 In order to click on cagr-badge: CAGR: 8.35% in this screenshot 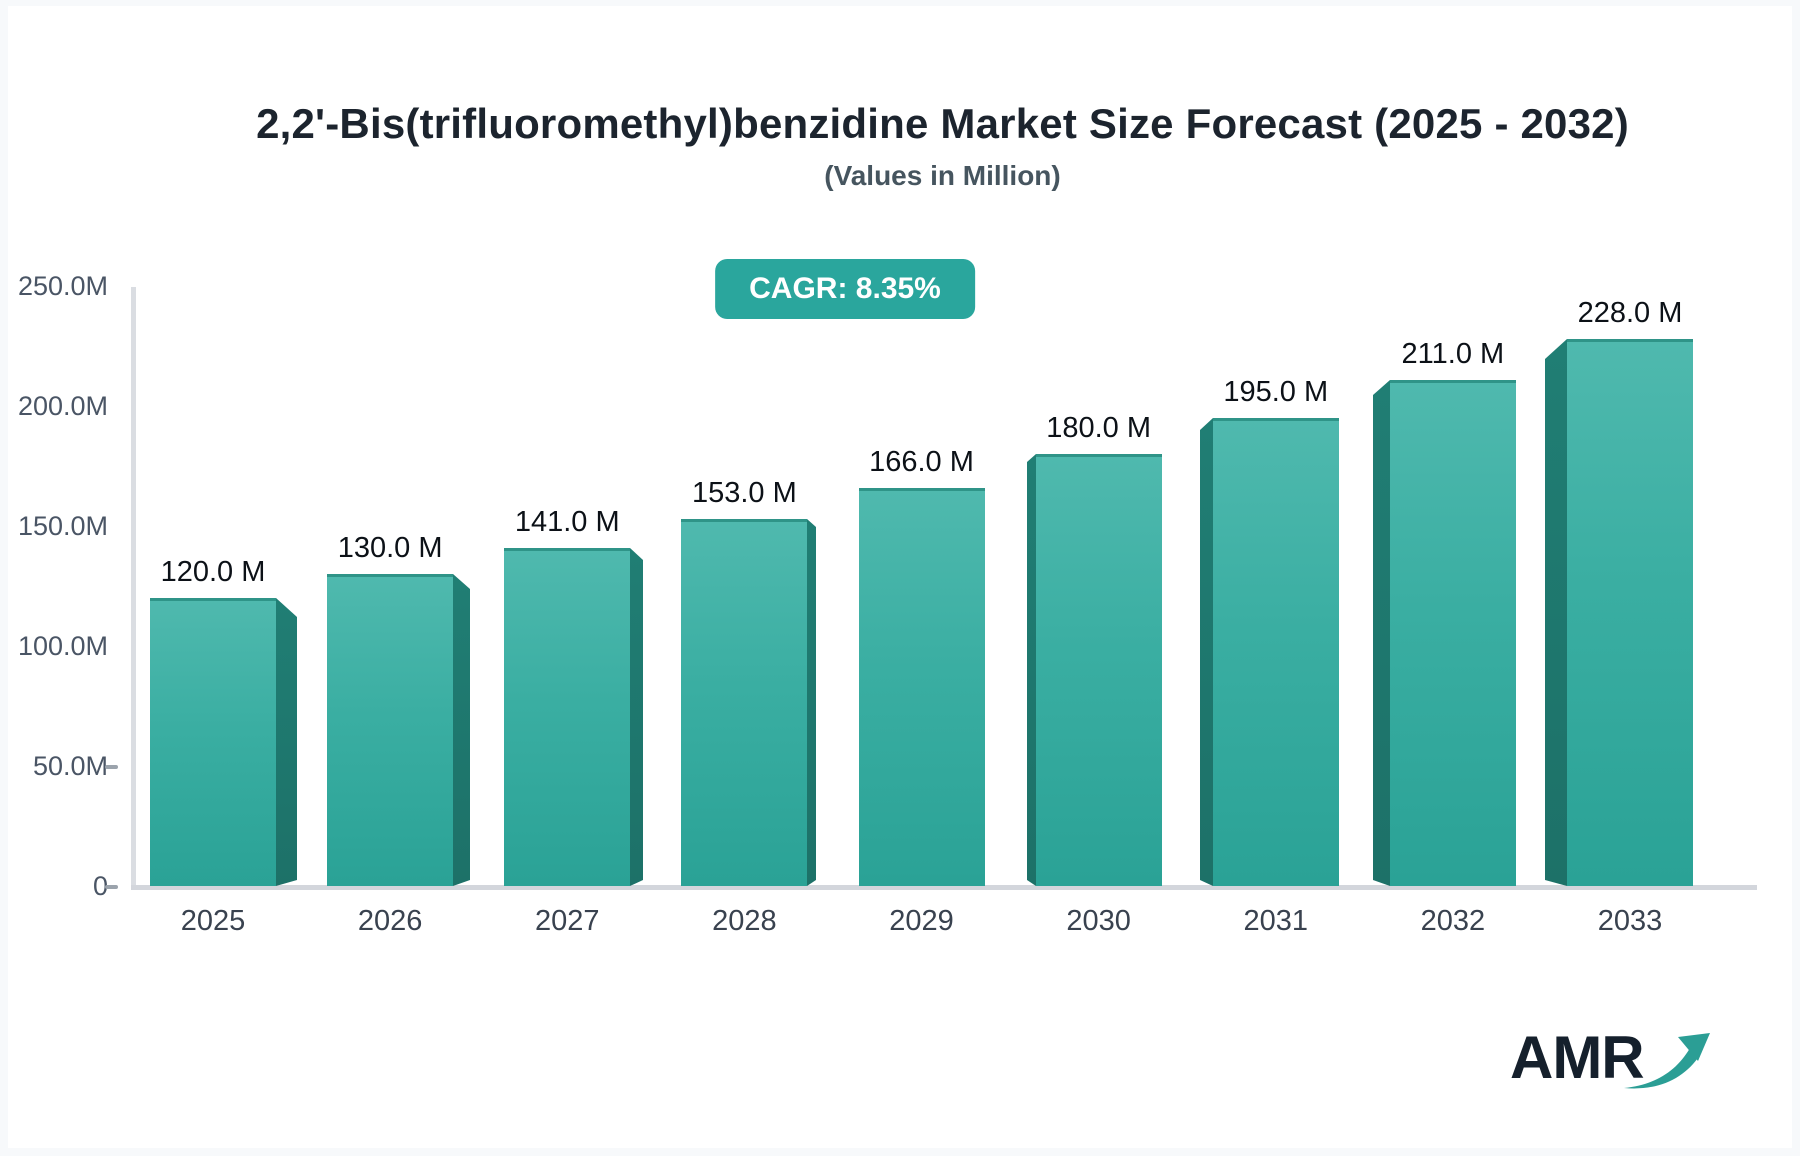, I will do `click(845, 289)`.